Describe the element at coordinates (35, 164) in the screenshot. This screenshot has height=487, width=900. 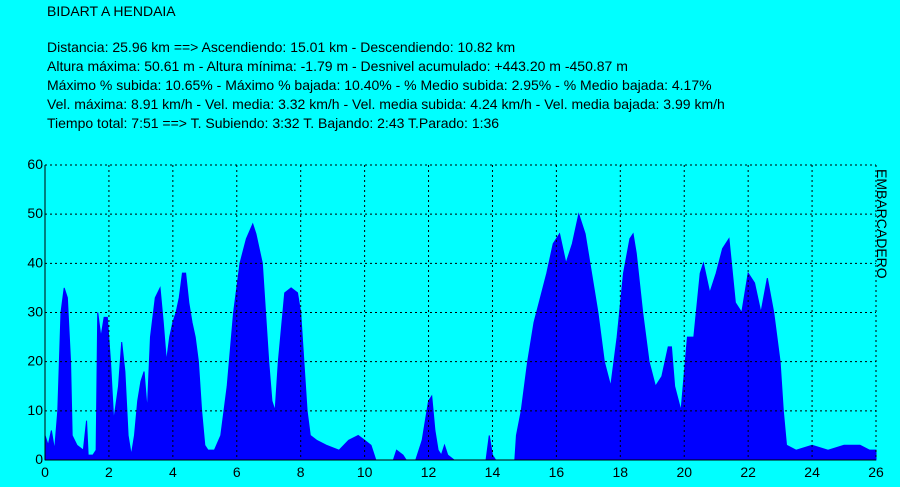
I see `y-tick-label: 60` at that location.